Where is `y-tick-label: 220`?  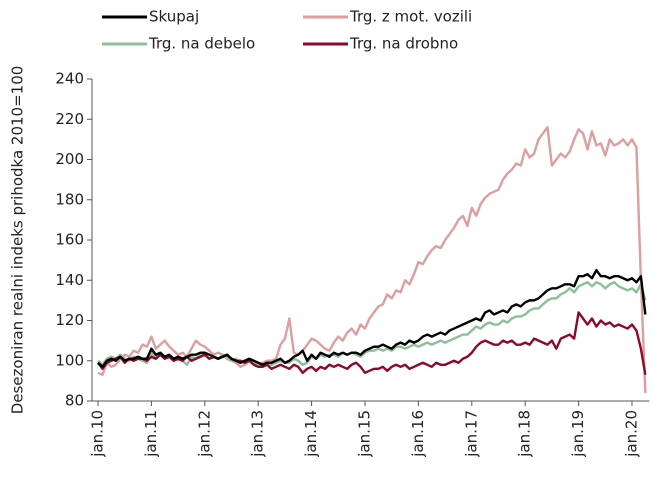 y-tick-label: 220 is located at coordinates (69, 119).